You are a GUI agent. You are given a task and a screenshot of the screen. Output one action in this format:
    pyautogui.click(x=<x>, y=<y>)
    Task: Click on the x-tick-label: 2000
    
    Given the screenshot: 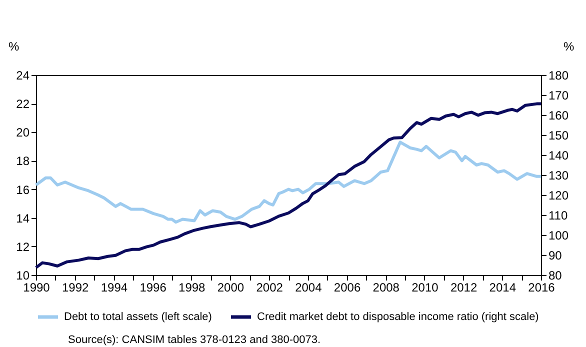 What is the action you would take?
    pyautogui.click(x=230, y=287)
    